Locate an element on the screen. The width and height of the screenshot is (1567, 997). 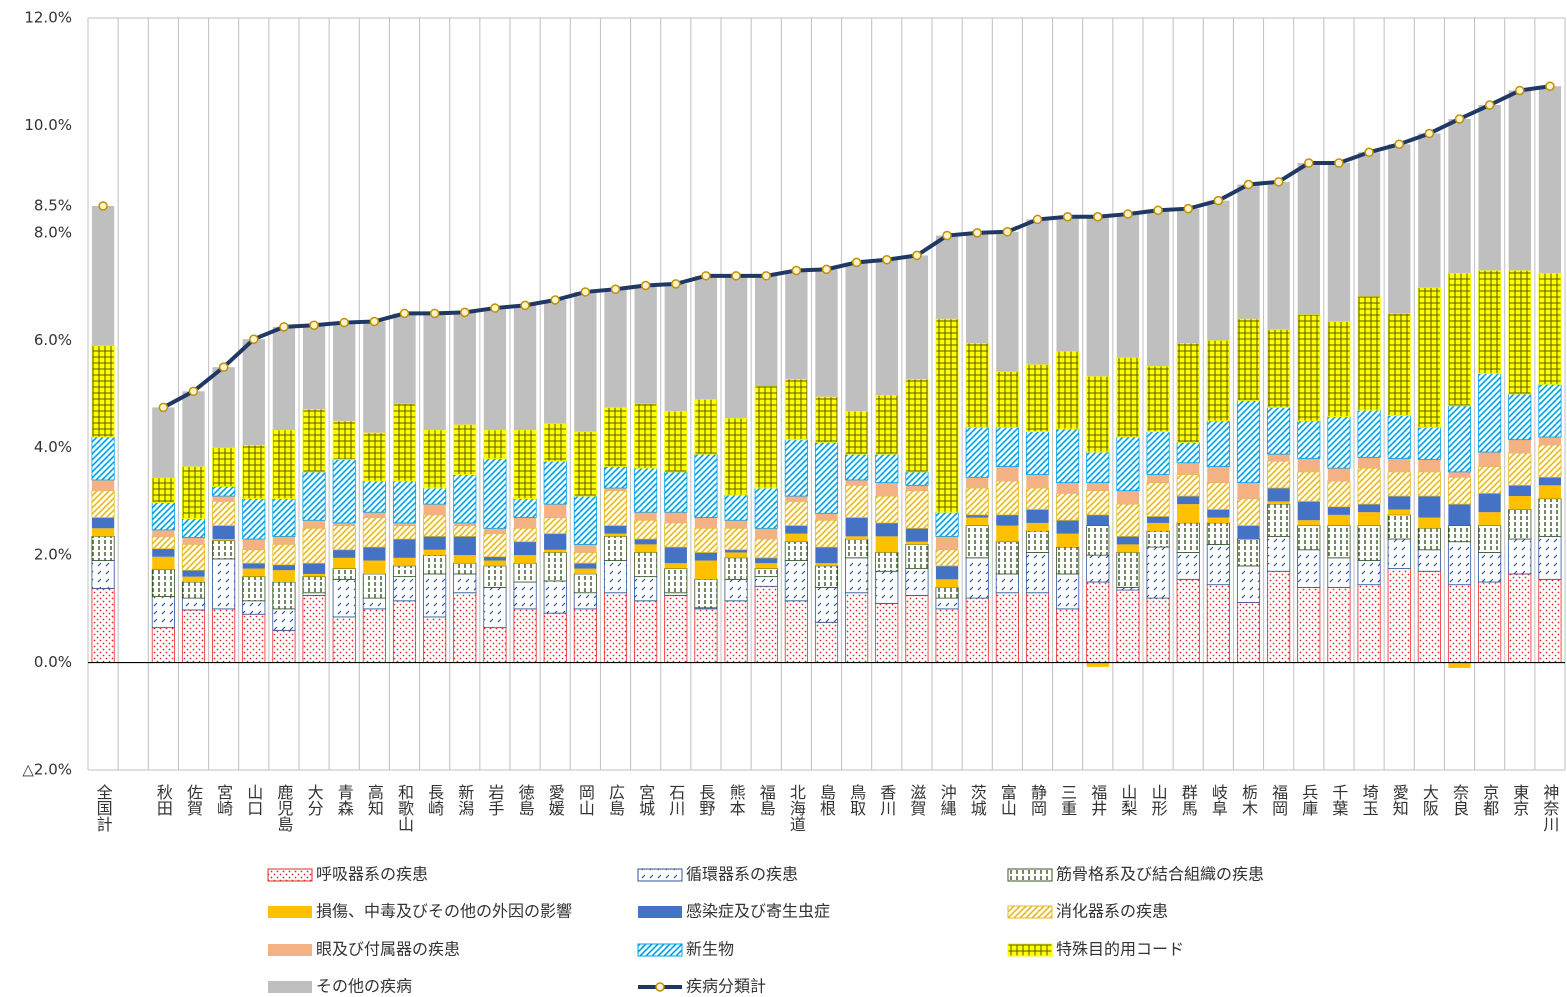
x-tick-label: 神奈川 is located at coordinates (1549, 808).